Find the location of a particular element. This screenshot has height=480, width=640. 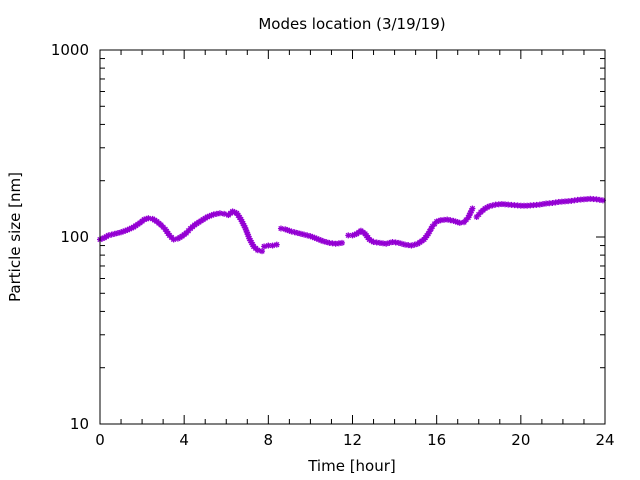

chart-title: Modes location (3/19/19) is located at coordinates (351, 24).